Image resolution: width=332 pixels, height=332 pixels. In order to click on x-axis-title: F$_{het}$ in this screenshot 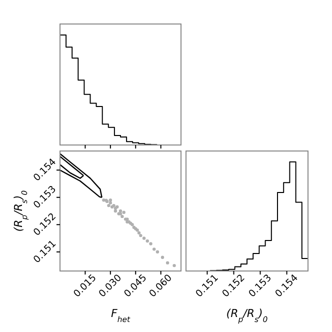, I will do `click(121, 315)`.